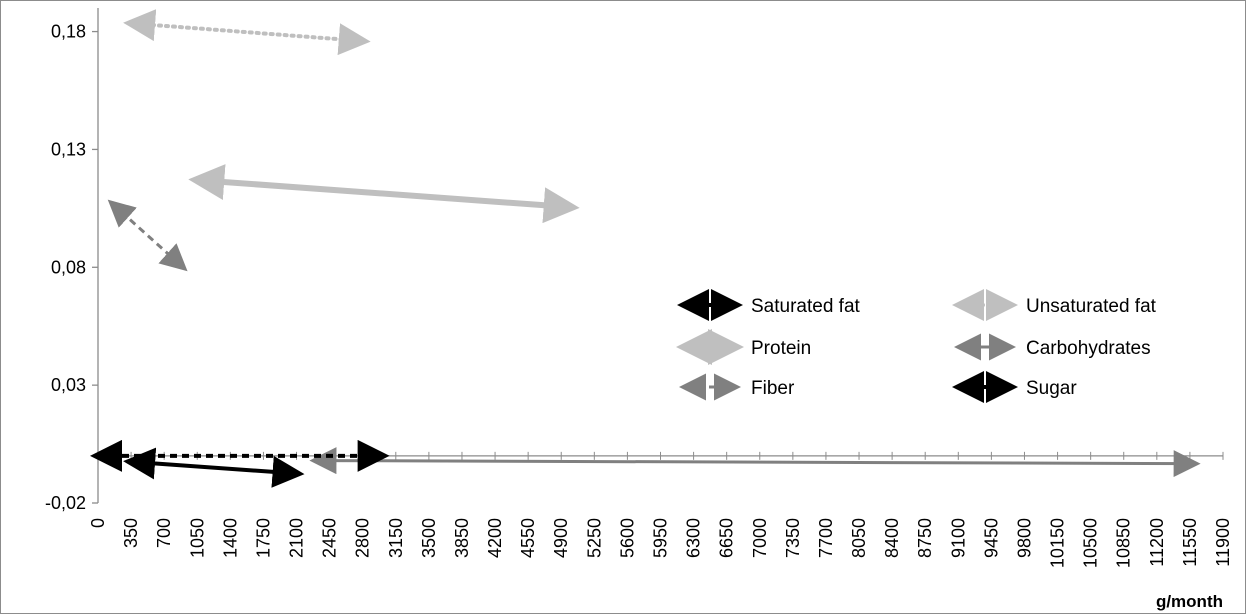  I want to click on series-line-fiber, so click(147, 235).